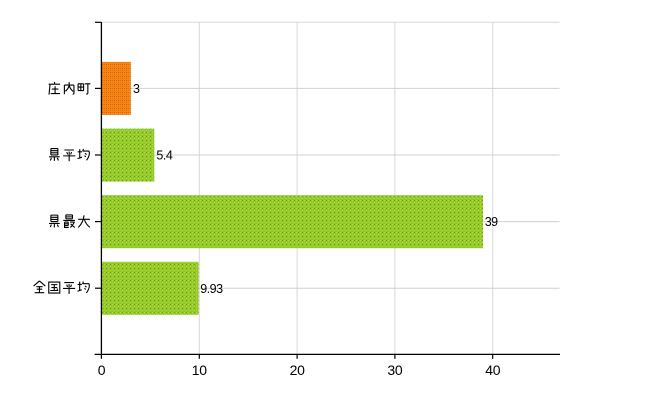 The image size is (650, 400). Describe the element at coordinates (297, 370) in the screenshot. I see `svg-text: 20` at that location.